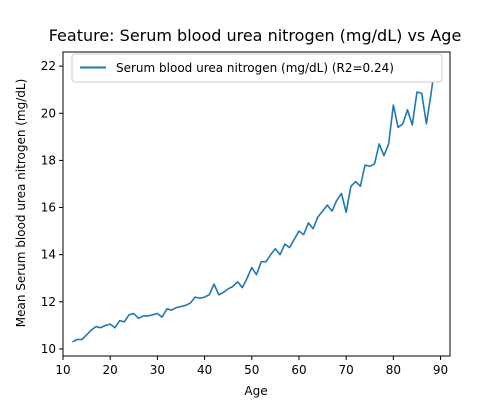 The width and height of the screenshot is (500, 400). I want to click on legend-box, so click(257, 68).